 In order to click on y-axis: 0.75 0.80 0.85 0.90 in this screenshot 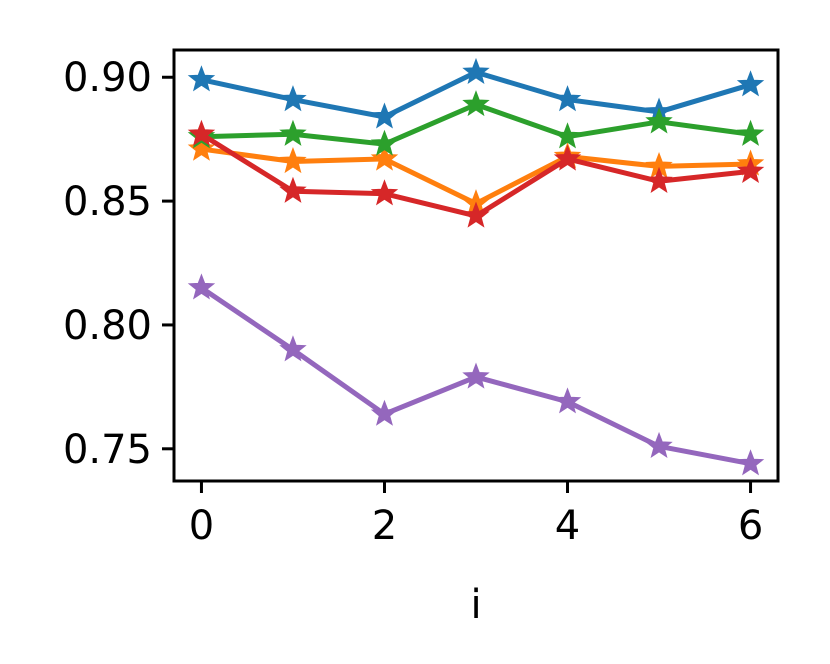, I will do `click(118, 264)`.